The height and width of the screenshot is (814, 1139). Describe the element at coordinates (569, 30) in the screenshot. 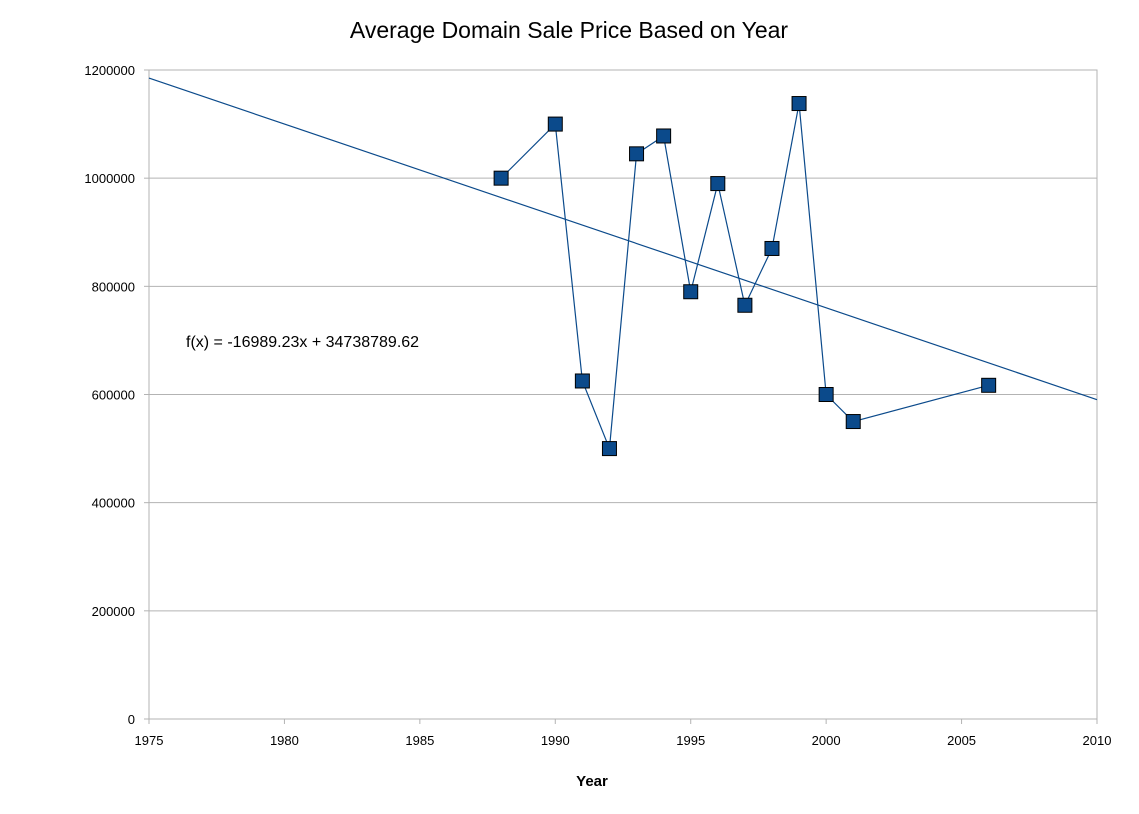

I see `chart-title: Average Domain Sale Price Based on Year` at that location.